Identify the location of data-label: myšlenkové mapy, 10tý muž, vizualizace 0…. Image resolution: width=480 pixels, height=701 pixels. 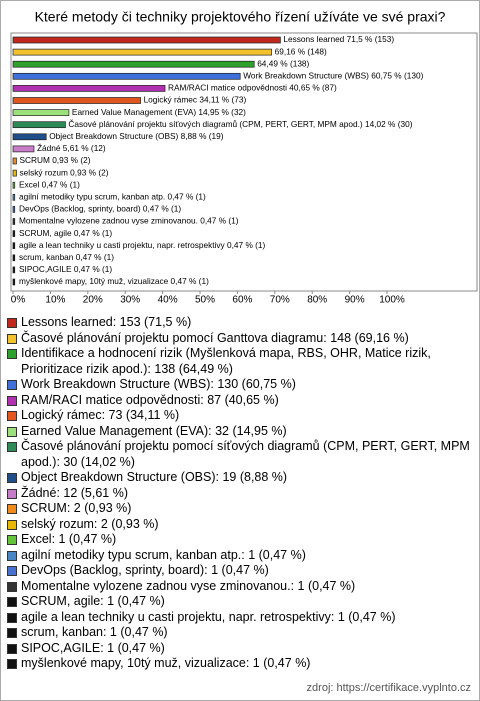
(114, 281).